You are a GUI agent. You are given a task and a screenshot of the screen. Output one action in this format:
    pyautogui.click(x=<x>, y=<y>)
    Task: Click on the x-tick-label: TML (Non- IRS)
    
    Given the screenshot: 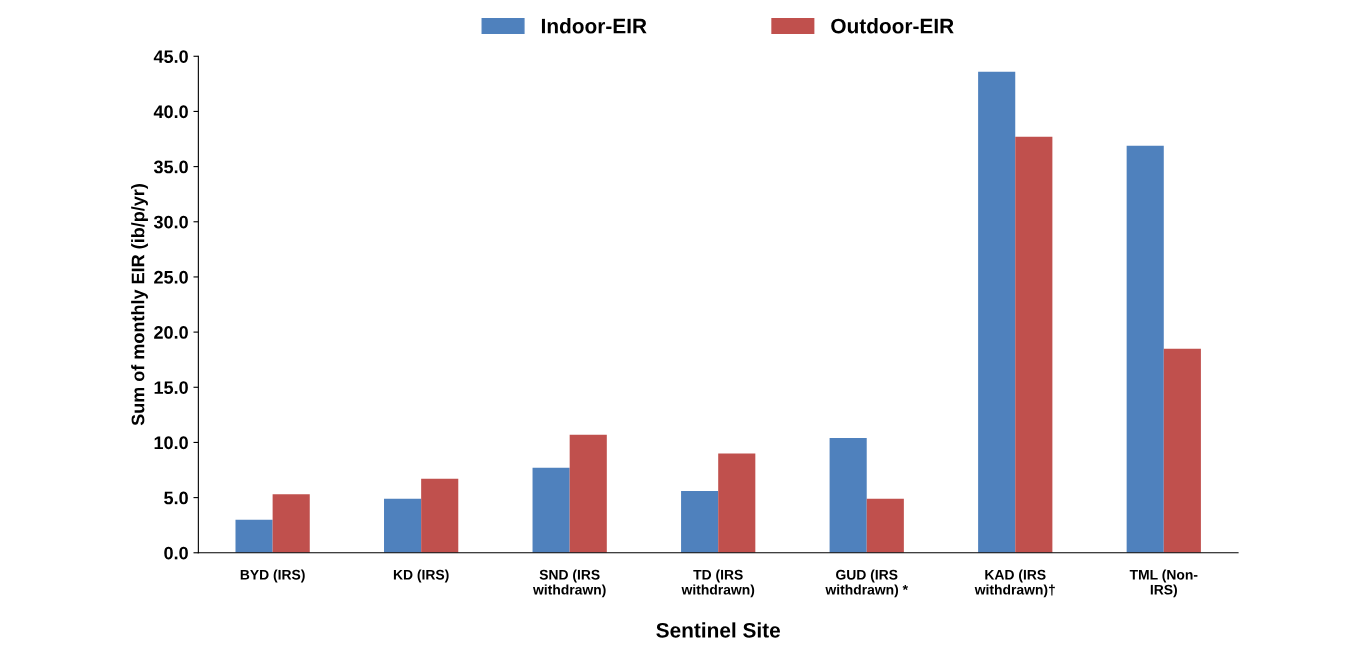 What is the action you would take?
    pyautogui.click(x=1163, y=583)
    